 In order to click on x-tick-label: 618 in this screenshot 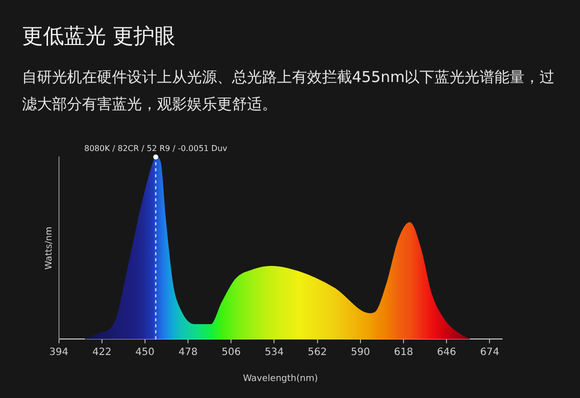, I will do `click(404, 352)`.